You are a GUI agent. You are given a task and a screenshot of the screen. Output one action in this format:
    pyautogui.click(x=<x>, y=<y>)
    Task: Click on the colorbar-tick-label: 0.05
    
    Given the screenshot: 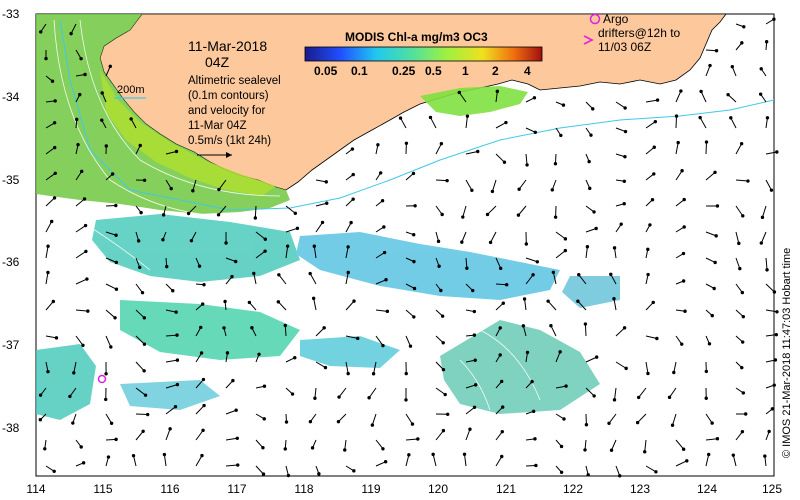 What is the action you would take?
    pyautogui.click(x=326, y=71)
    